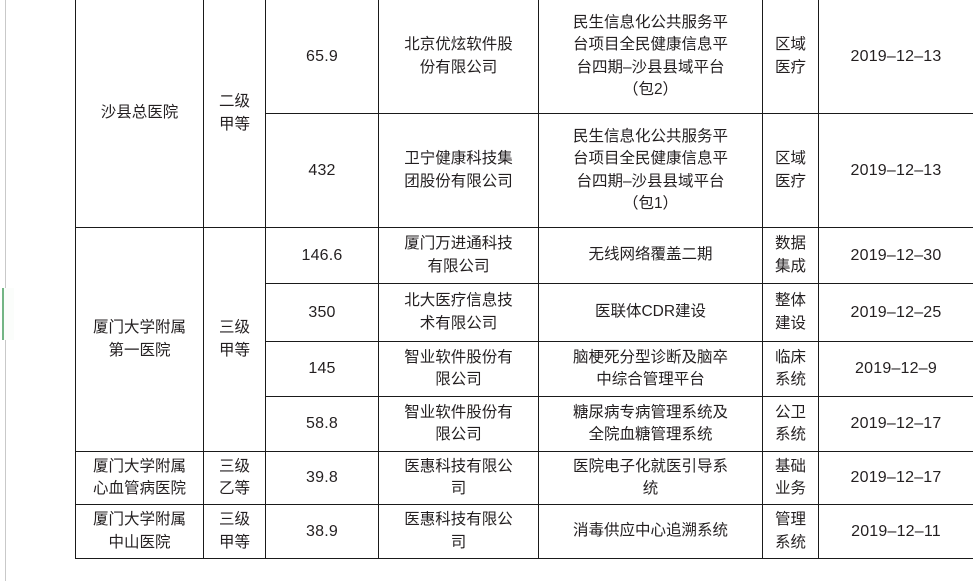  What do you see at coordinates (896, 255) in the screenshot?
I see `cell-date-line: 2019–12–30` at bounding box center [896, 255].